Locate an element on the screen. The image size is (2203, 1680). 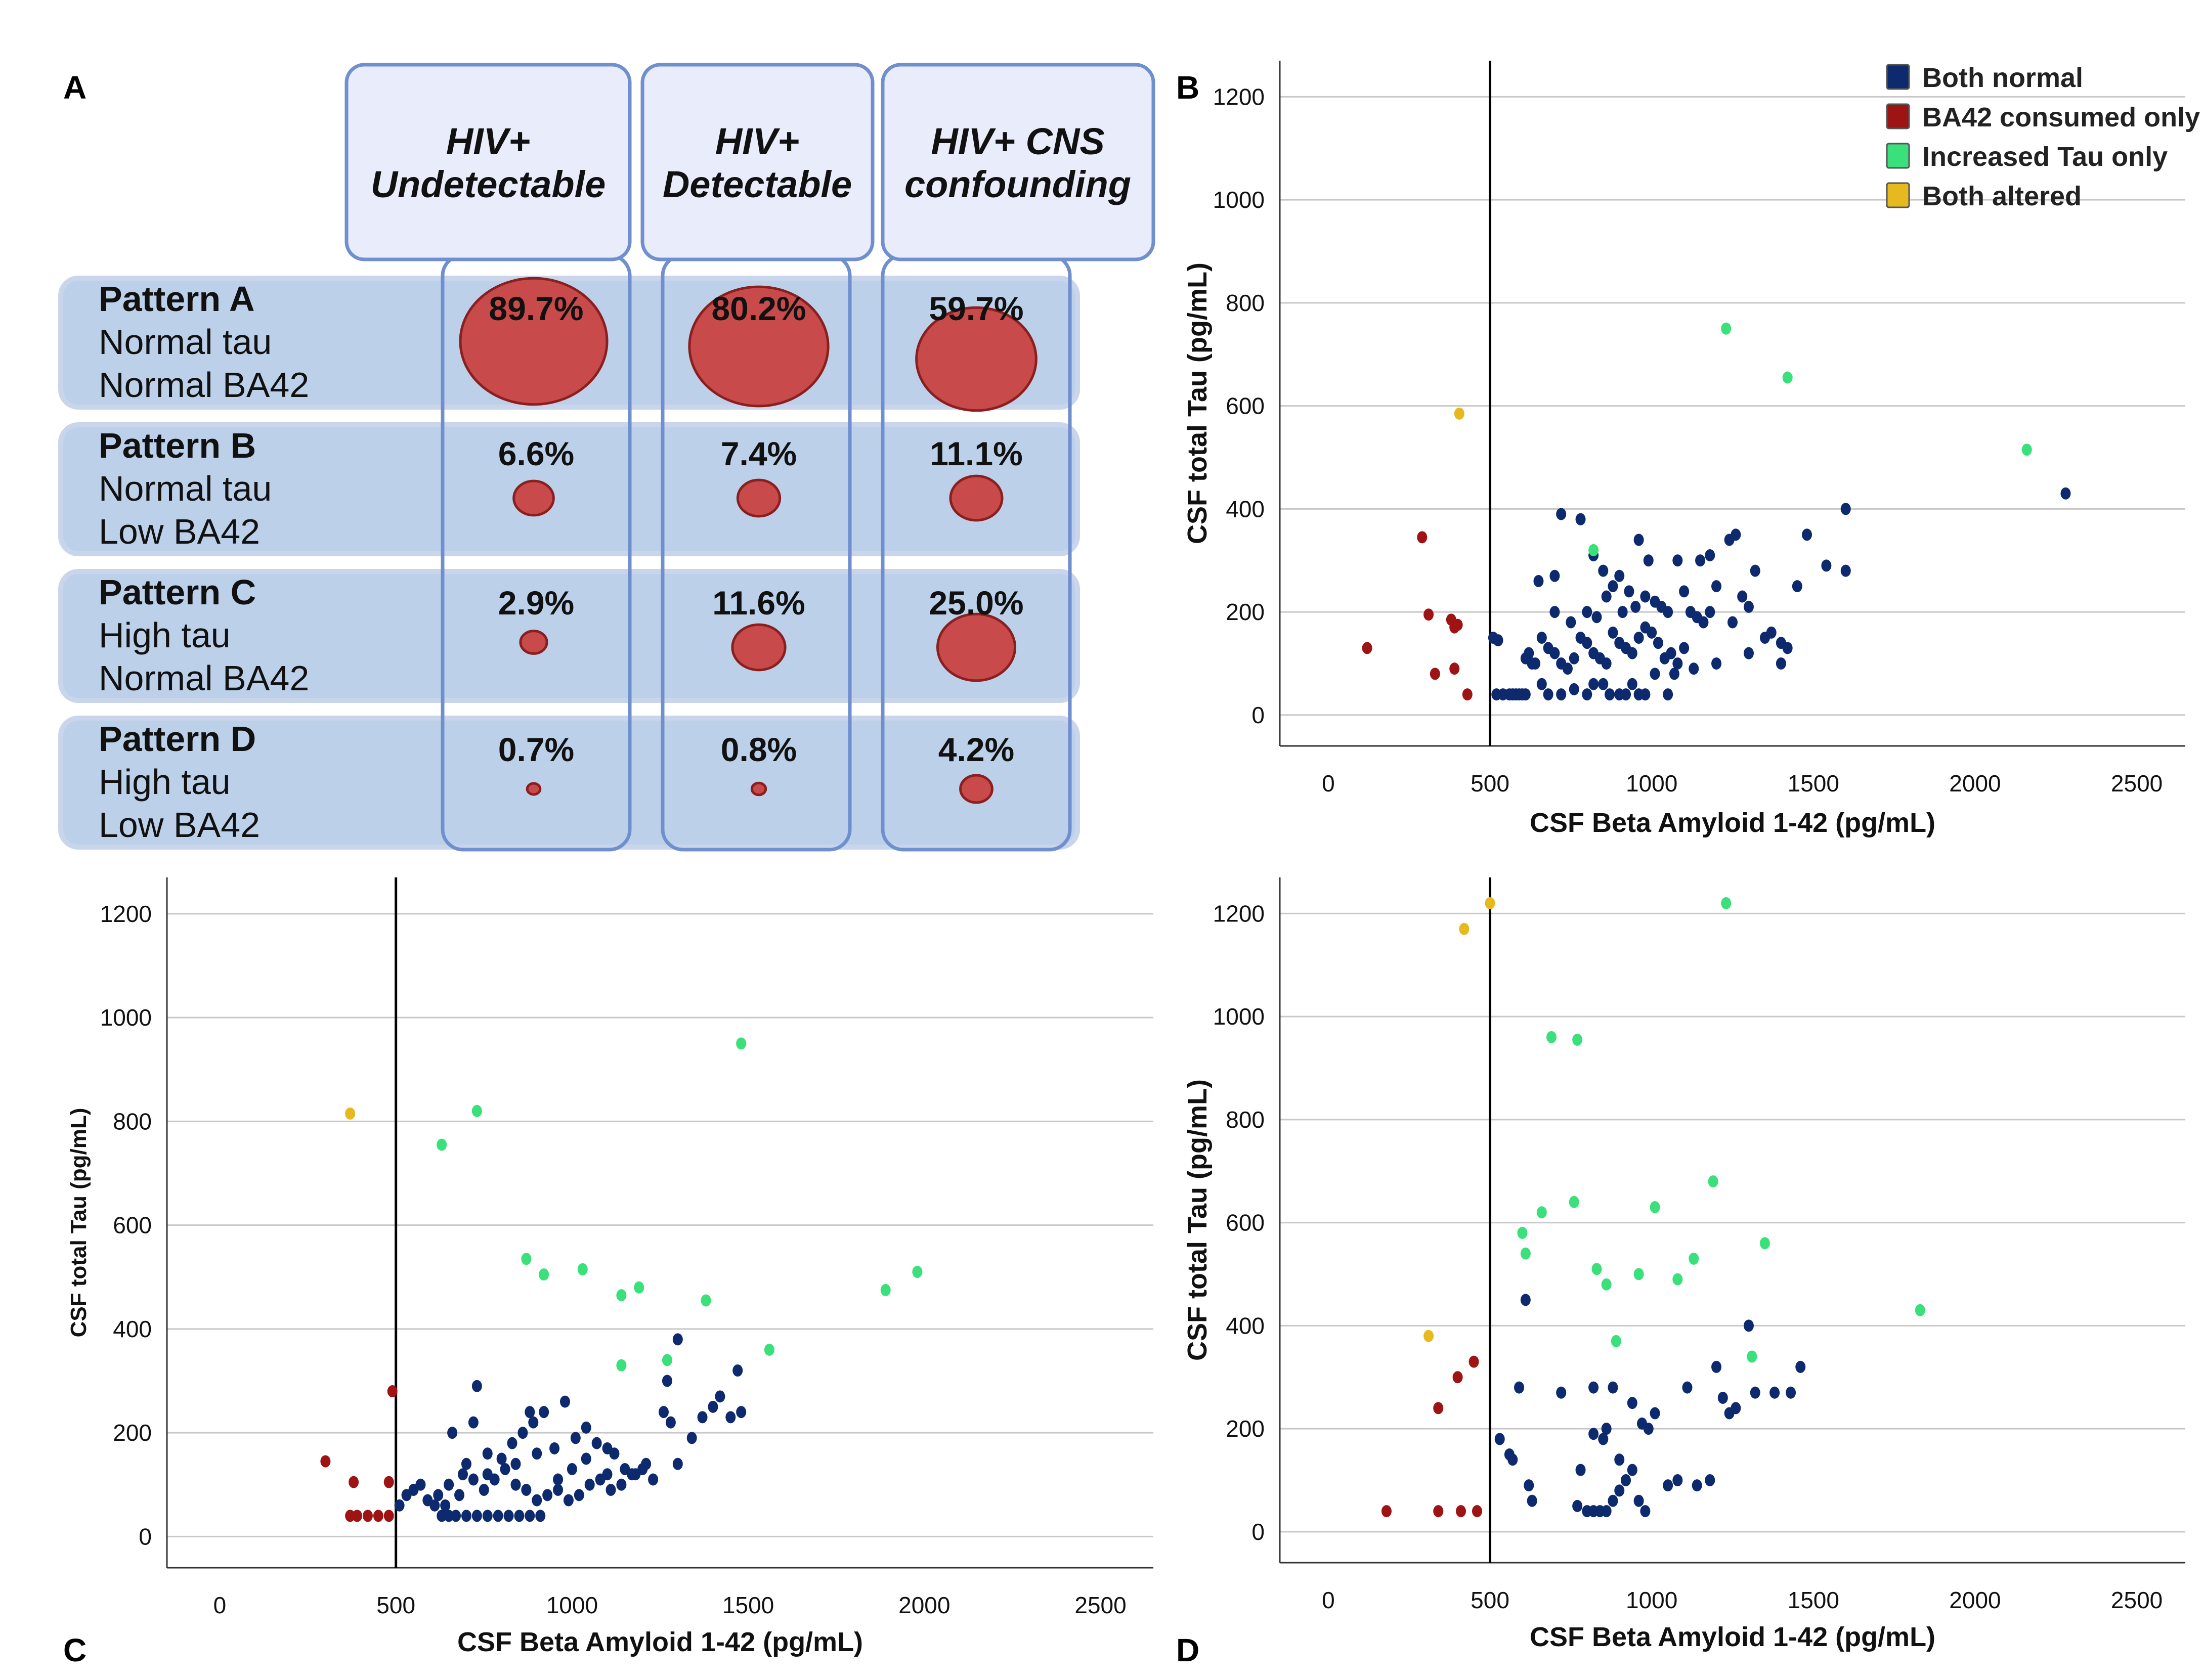
y-tick-label: 400 is located at coordinates (1245, 509).